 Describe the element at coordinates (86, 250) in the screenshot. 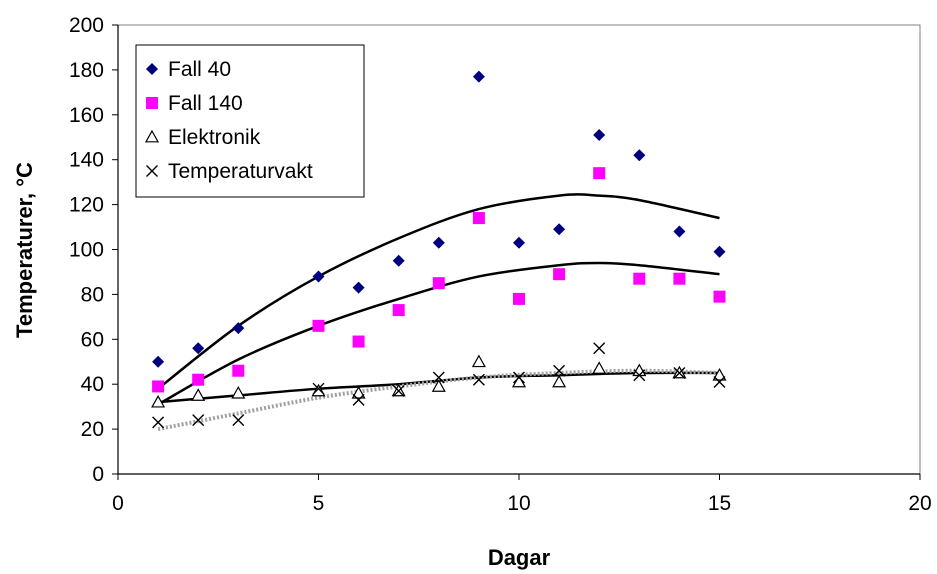

I see `y-tick-label: 100` at that location.